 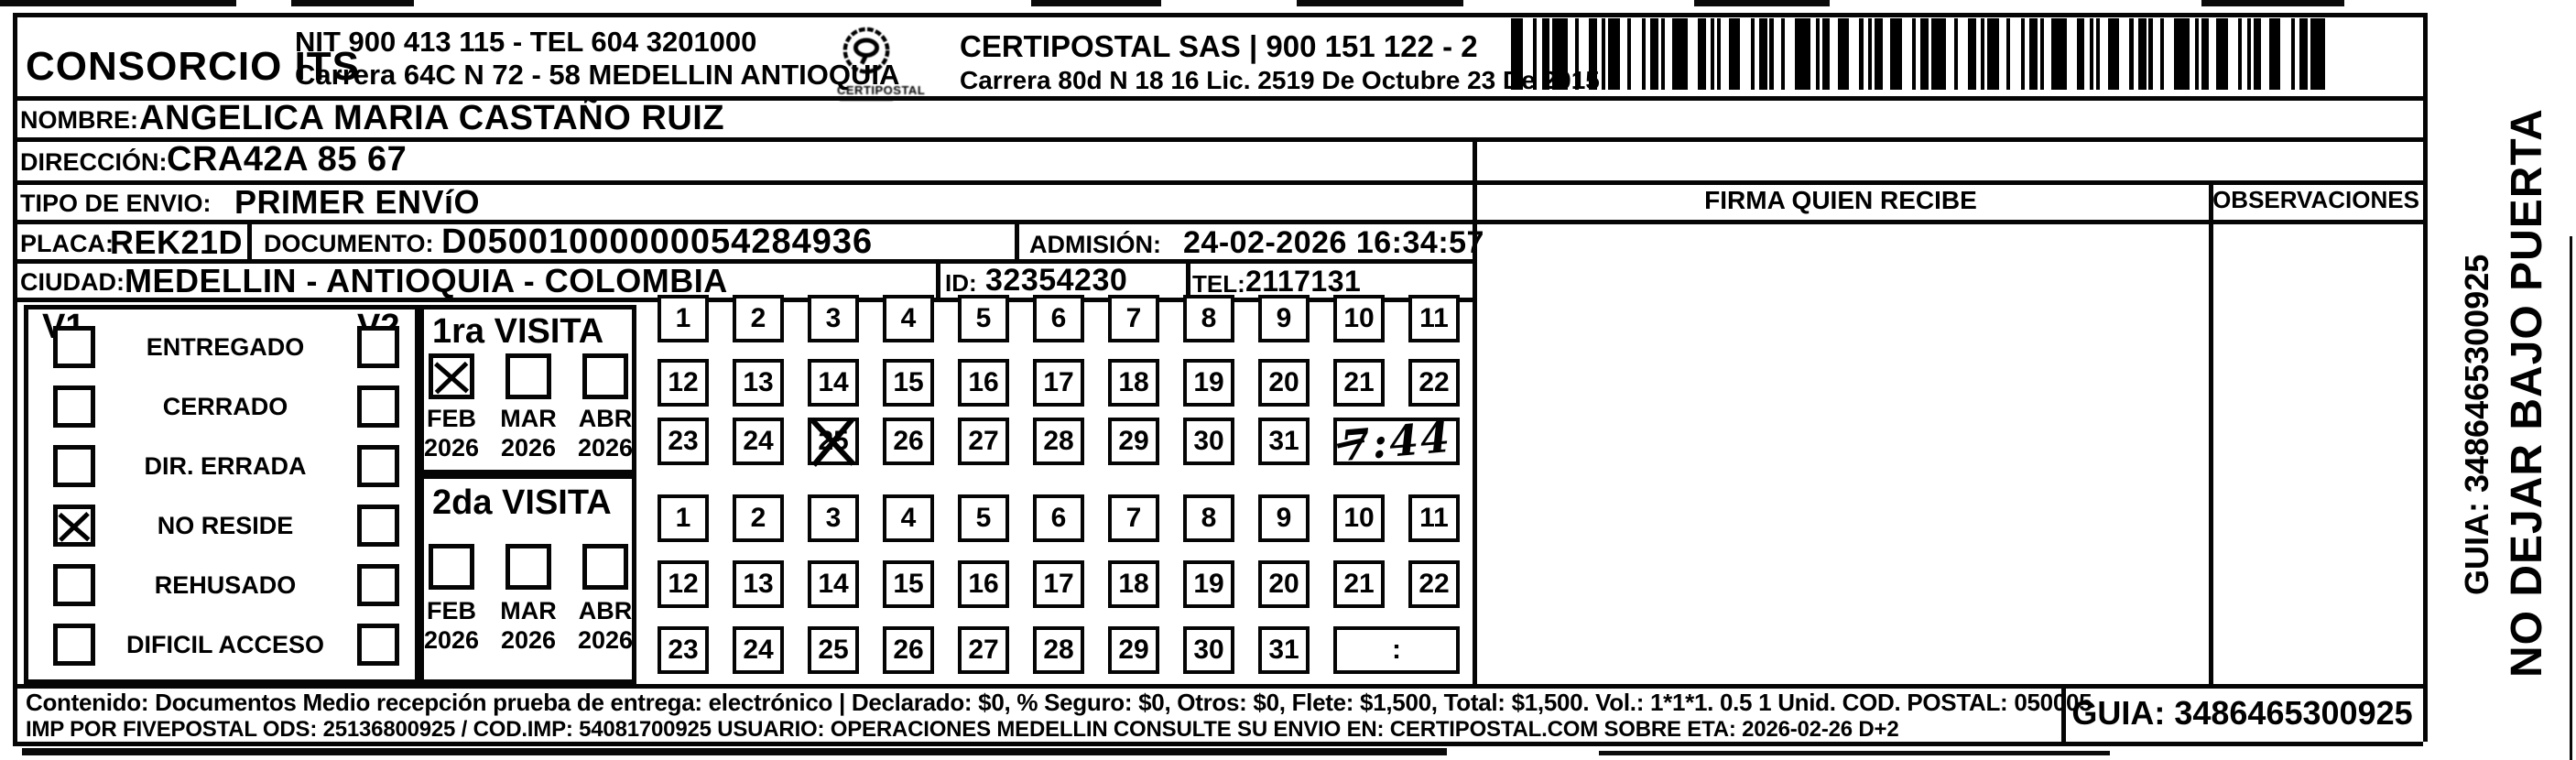 What do you see at coordinates (683, 584) in the screenshot?
I see `second-visit-day-12: 12` at bounding box center [683, 584].